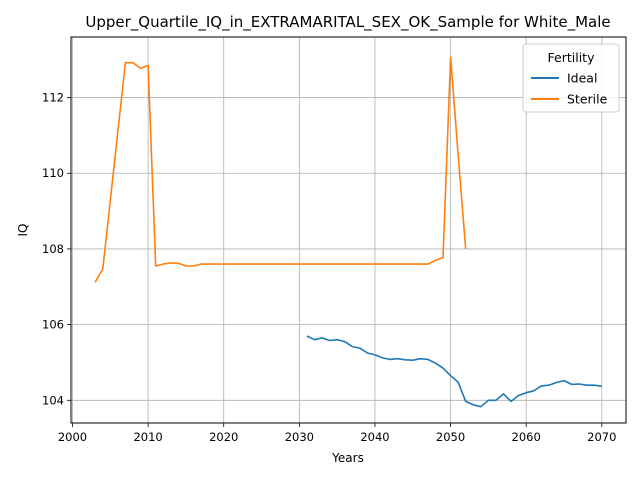  What do you see at coordinates (374, 437) in the screenshot?
I see `x-tick-label: 2040` at bounding box center [374, 437].